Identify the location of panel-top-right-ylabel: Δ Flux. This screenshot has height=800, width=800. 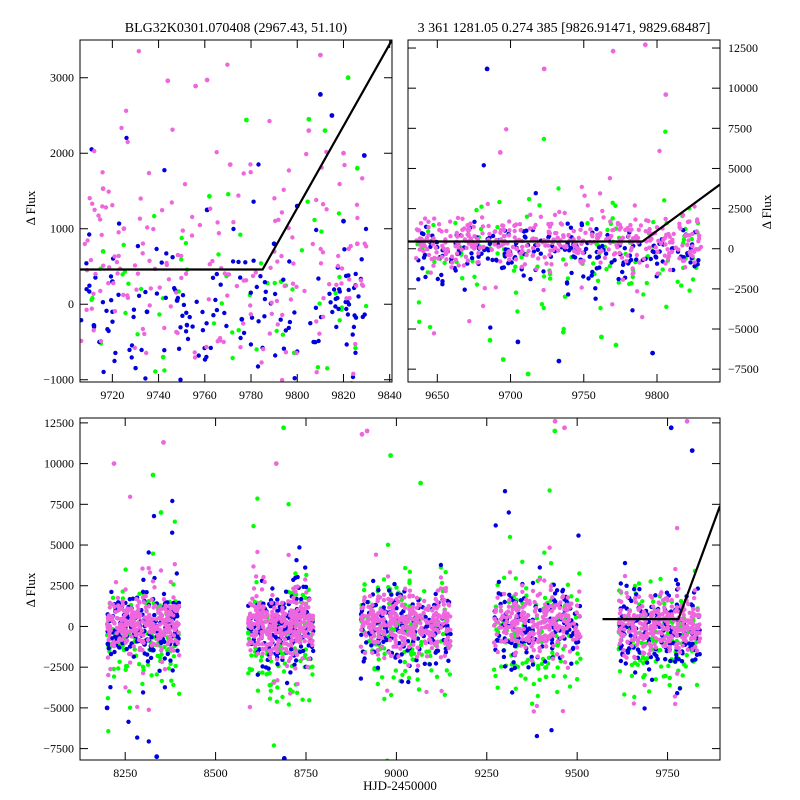
(766, 211).